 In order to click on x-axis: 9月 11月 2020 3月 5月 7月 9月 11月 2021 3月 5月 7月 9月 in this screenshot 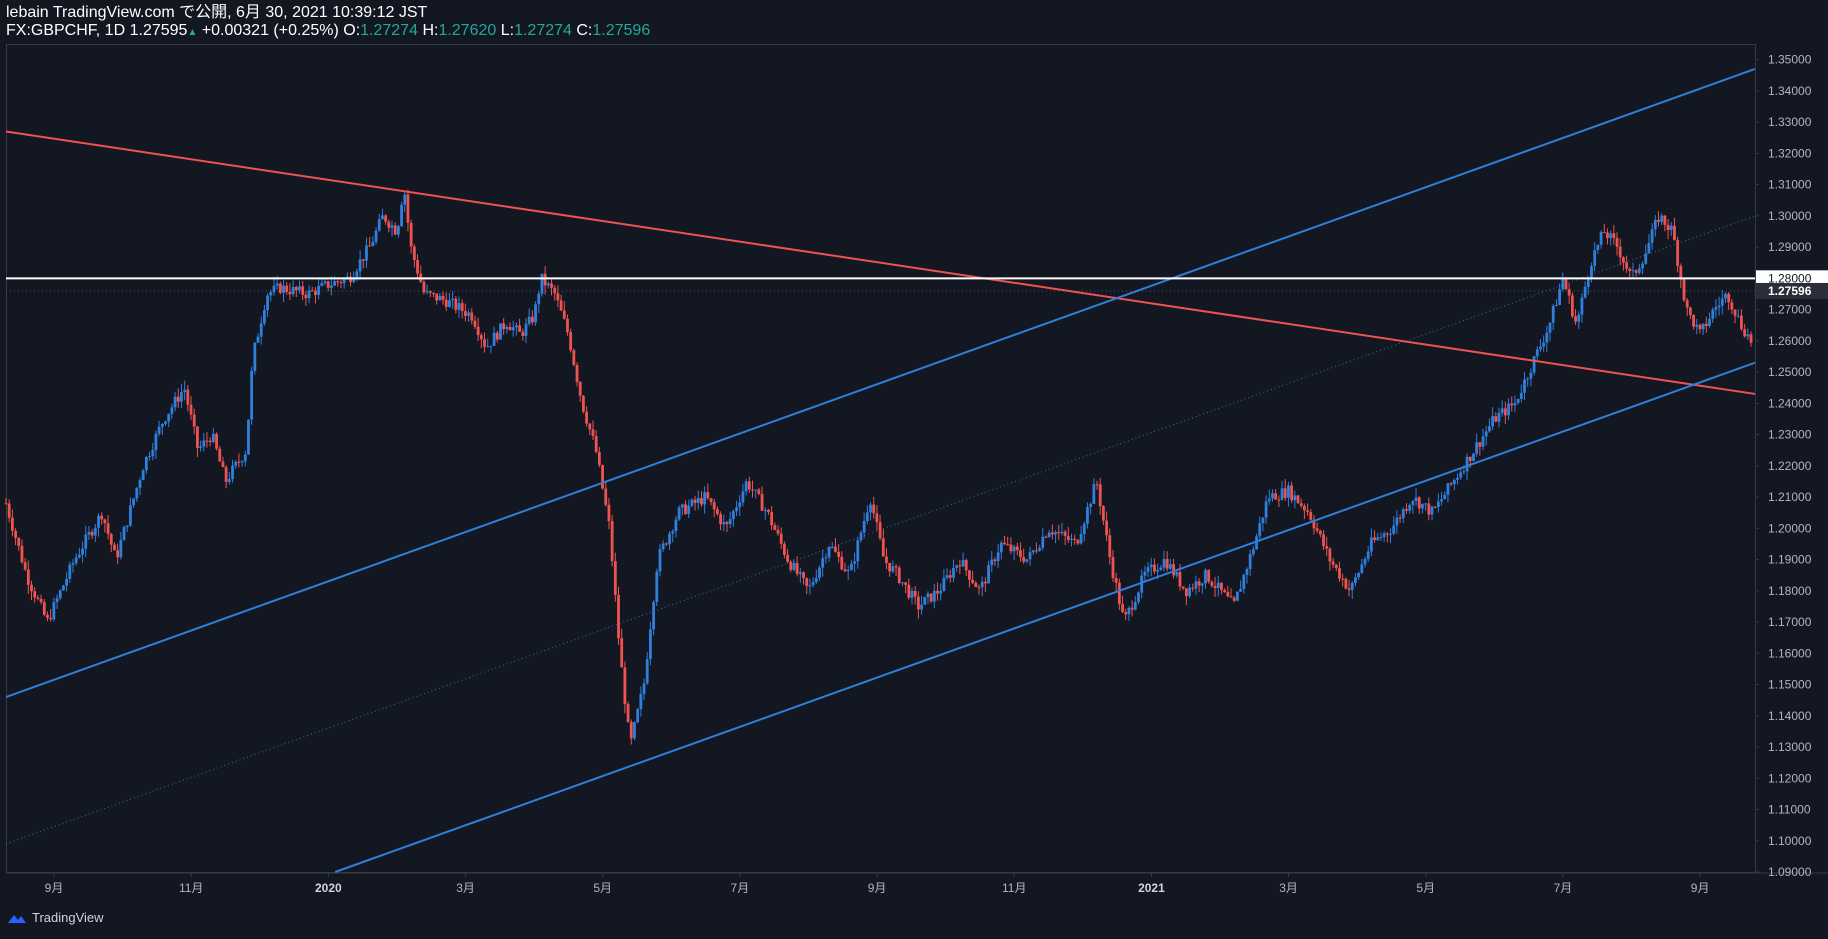, I will do `click(877, 884)`.